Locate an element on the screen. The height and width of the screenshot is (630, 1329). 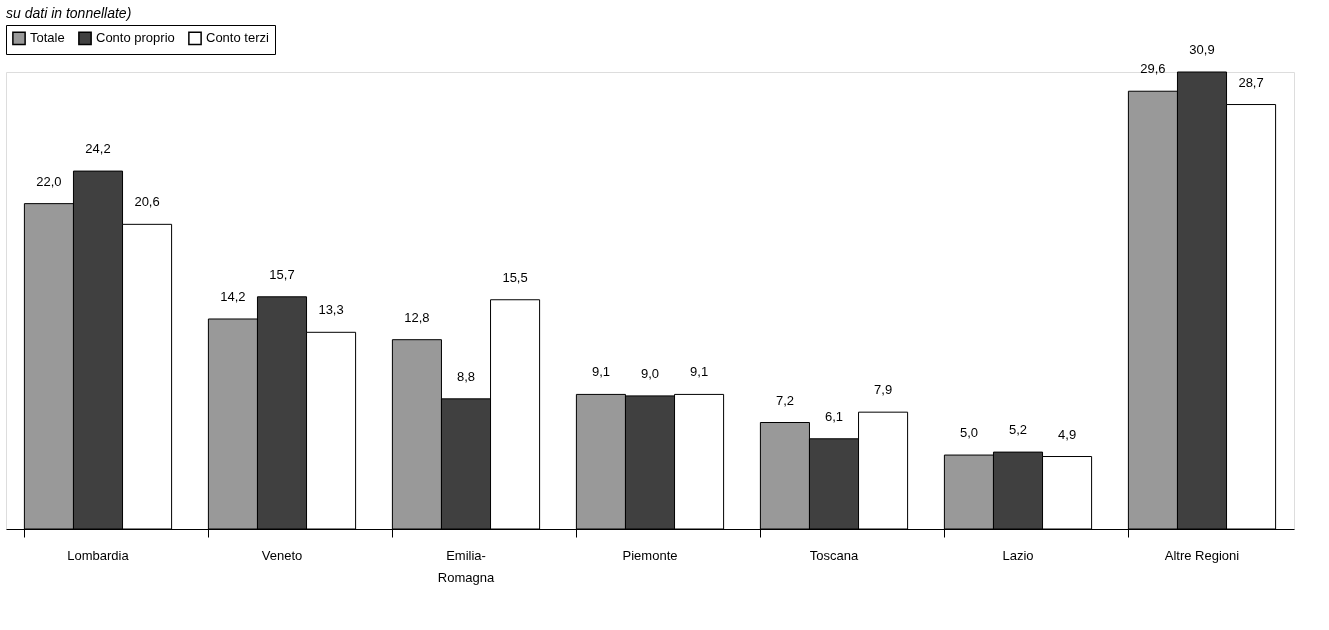
x-tick-label: Lazio is located at coordinates (1018, 555).